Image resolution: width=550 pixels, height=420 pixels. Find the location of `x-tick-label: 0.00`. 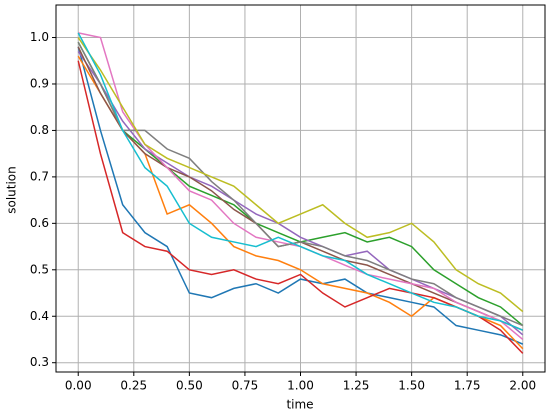

x-tick-label: 0.00 is located at coordinates (78, 386).